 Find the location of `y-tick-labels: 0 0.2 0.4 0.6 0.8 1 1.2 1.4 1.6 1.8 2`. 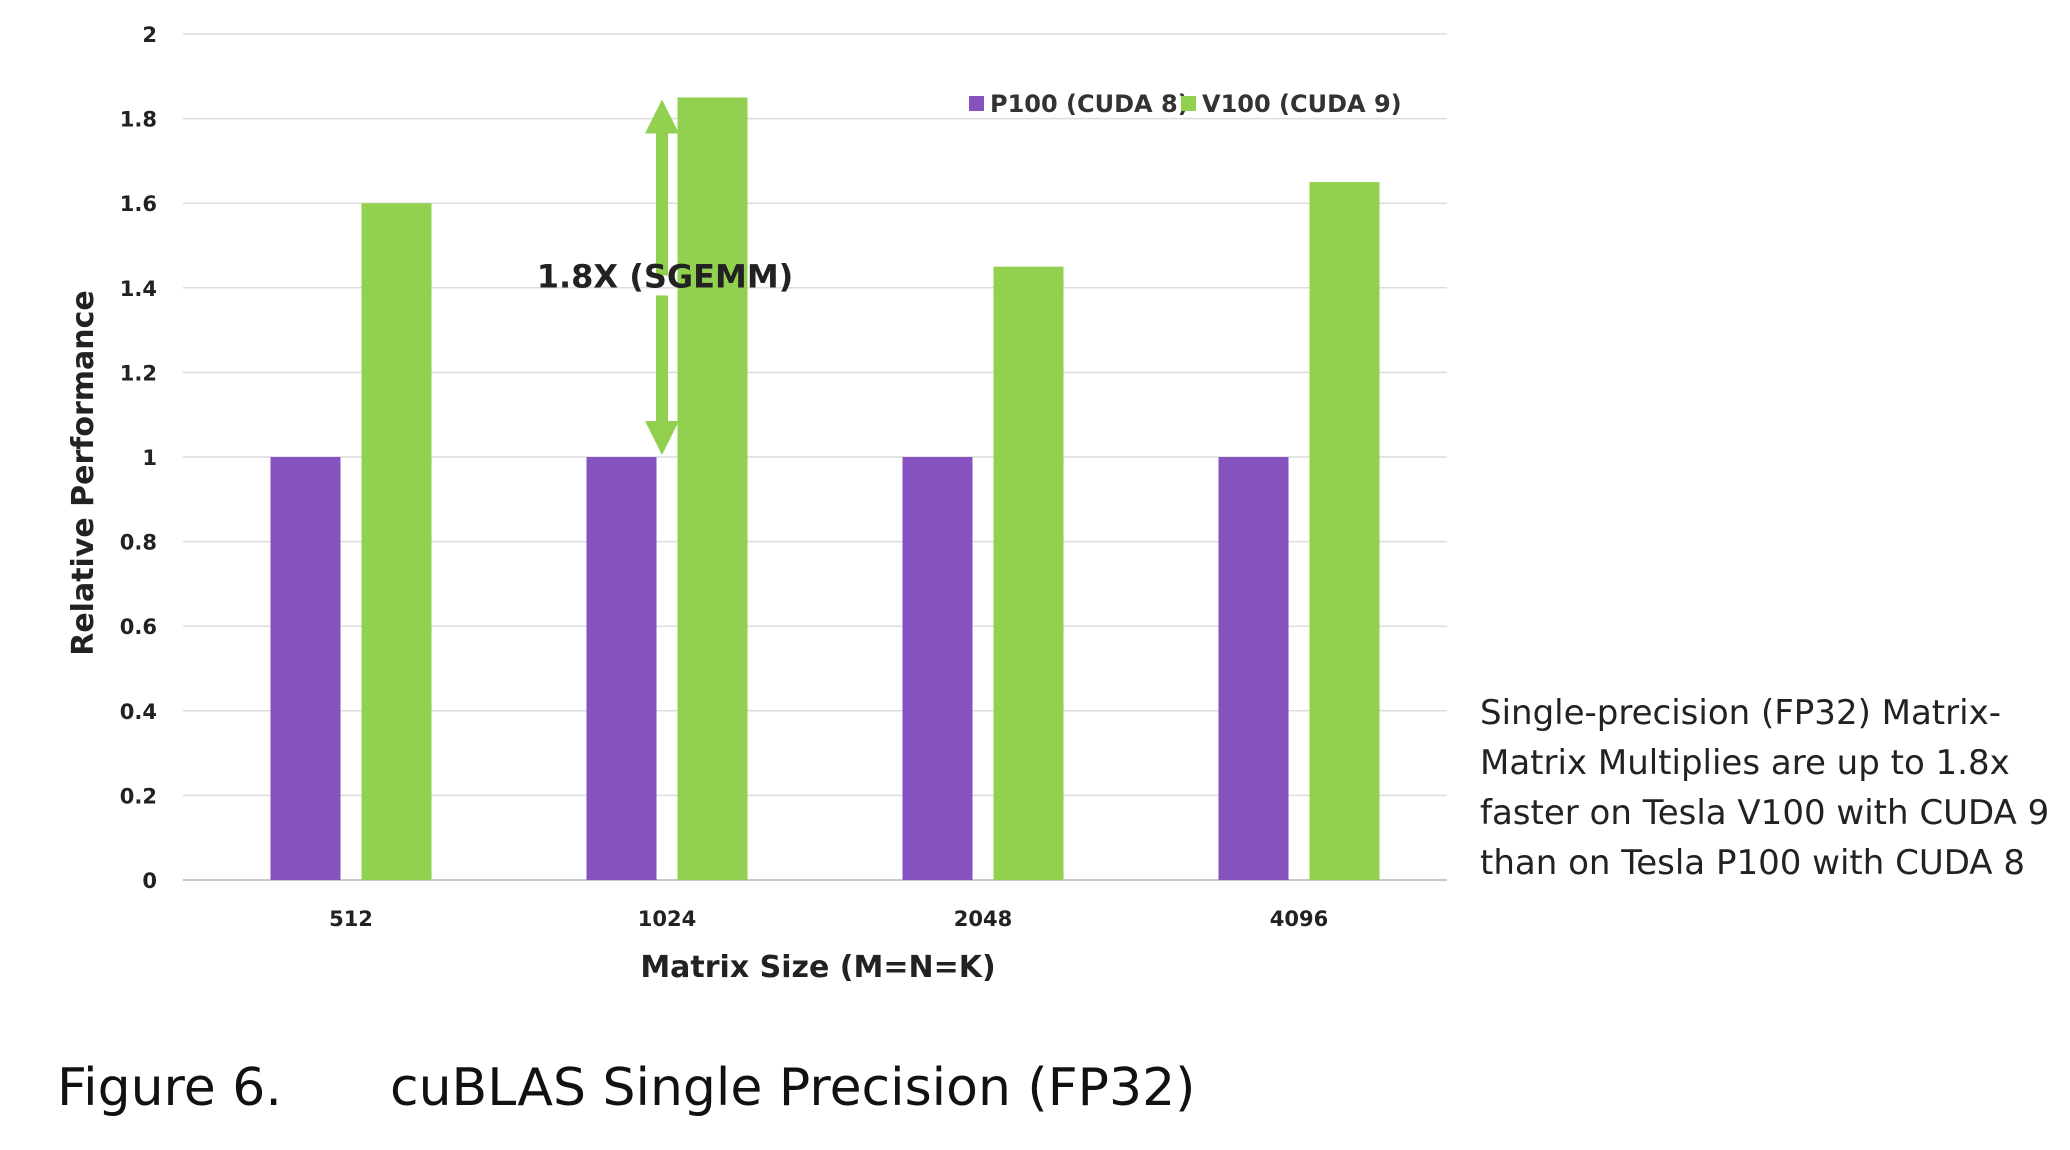

y-tick-labels: 0 0.2 0.4 0.6 0.8 1 1.2 1.4 1.6 1.8 2 is located at coordinates (138, 458).